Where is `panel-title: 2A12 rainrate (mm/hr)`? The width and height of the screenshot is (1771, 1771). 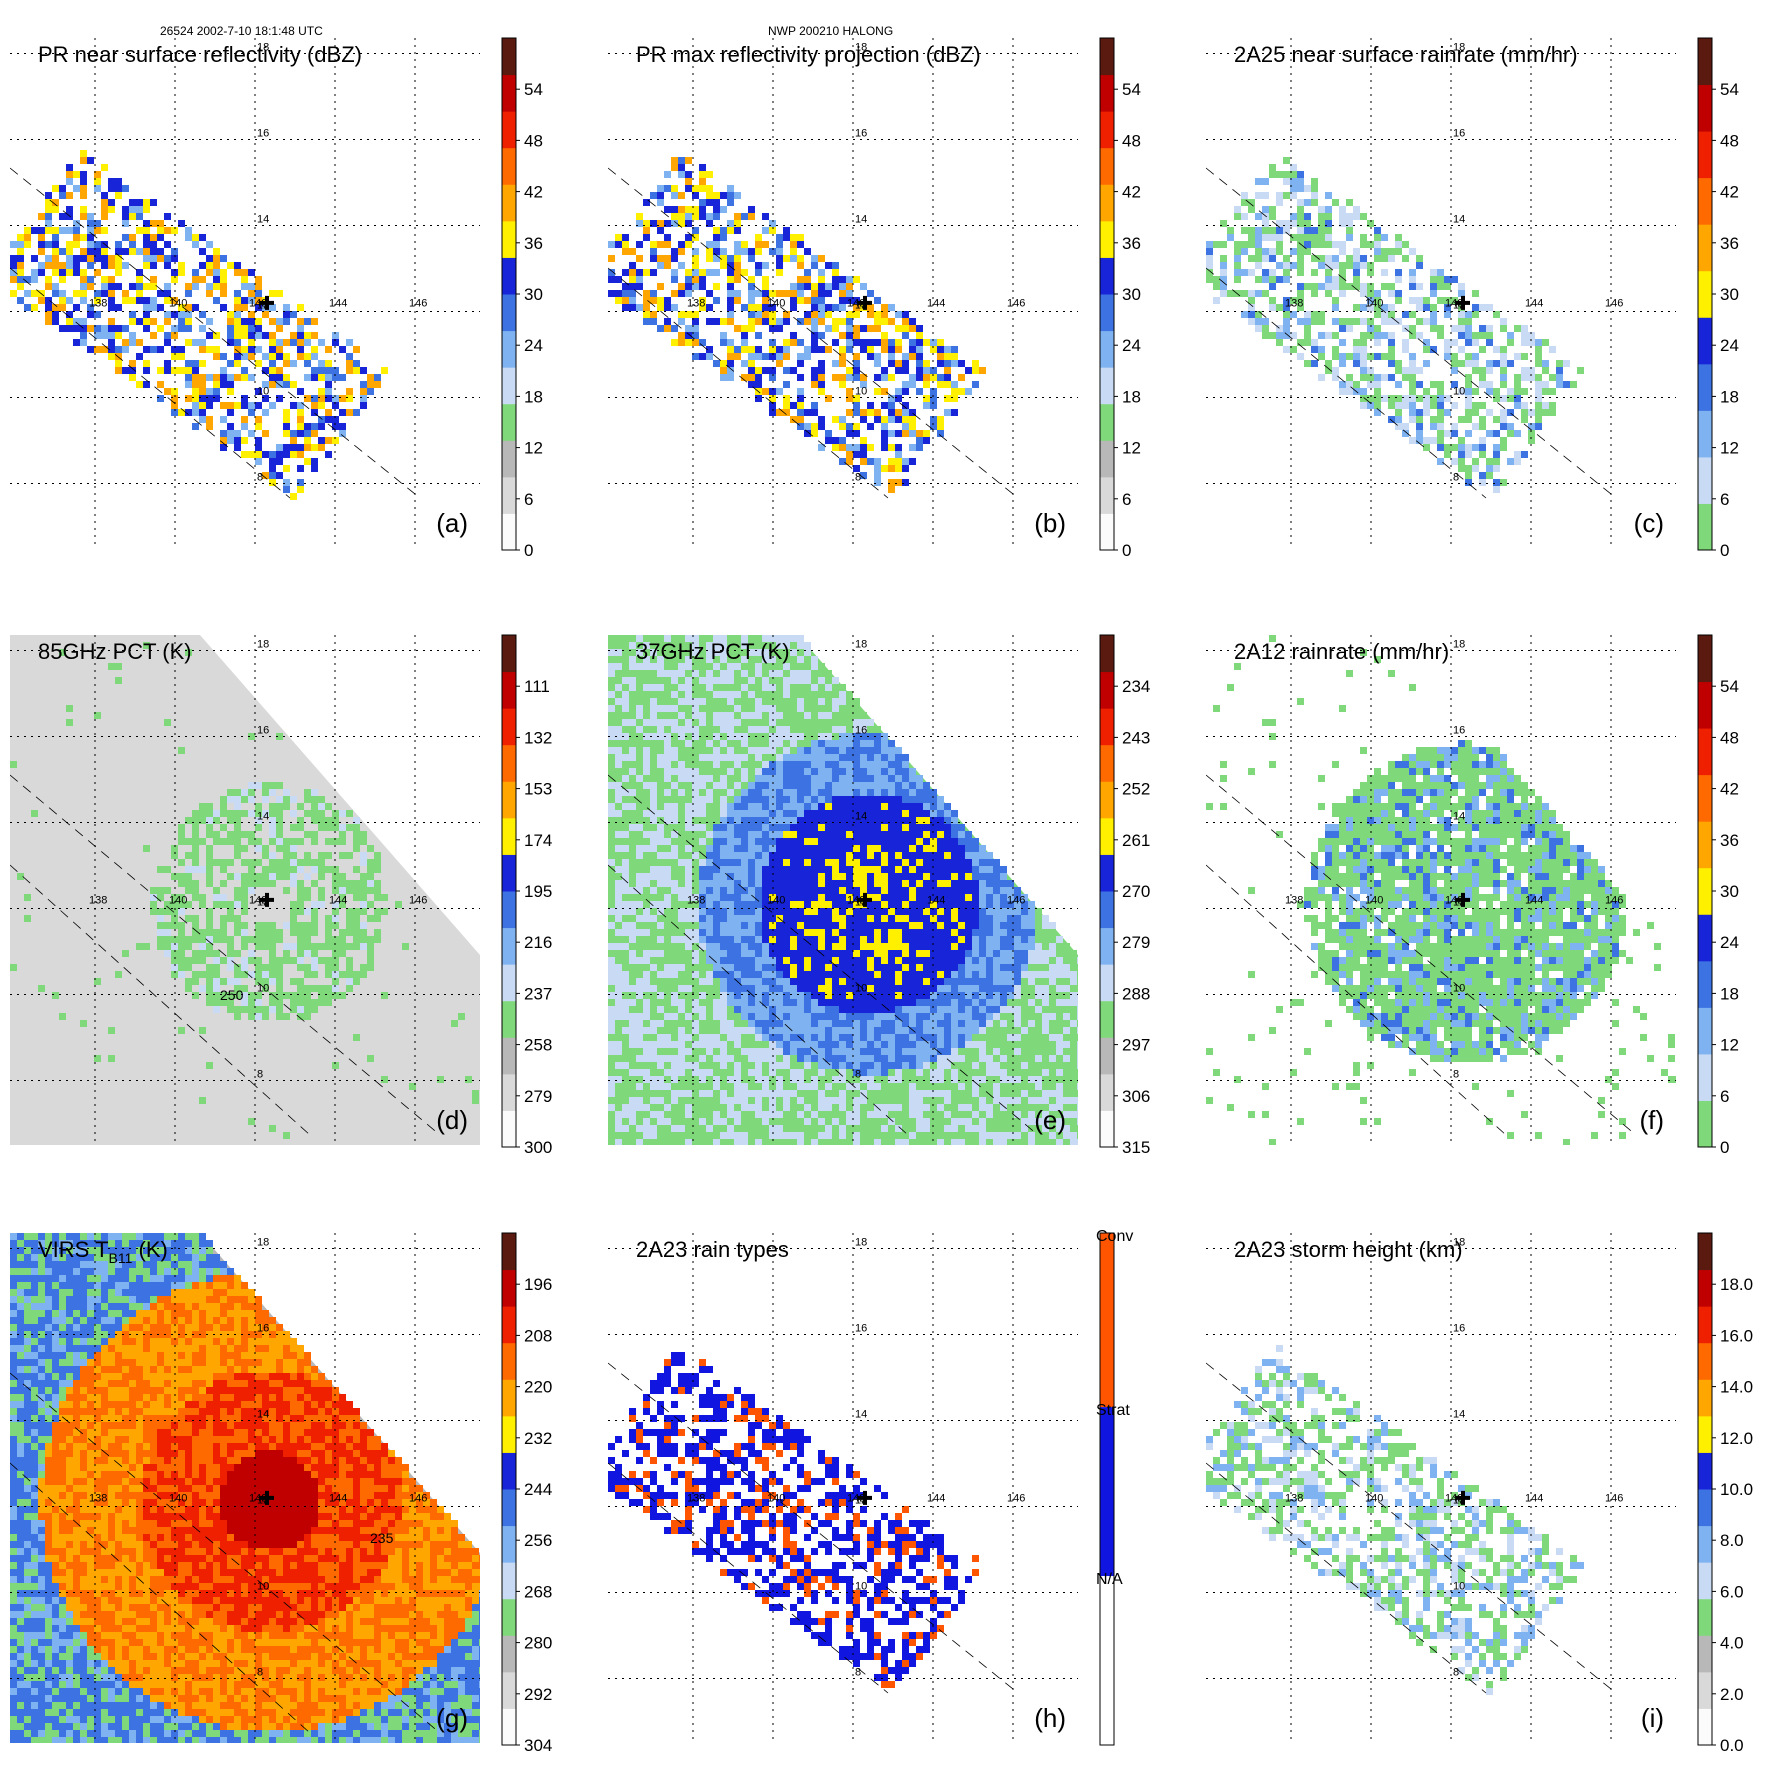 panel-title: 2A12 rainrate (mm/hr) is located at coordinates (1341, 651).